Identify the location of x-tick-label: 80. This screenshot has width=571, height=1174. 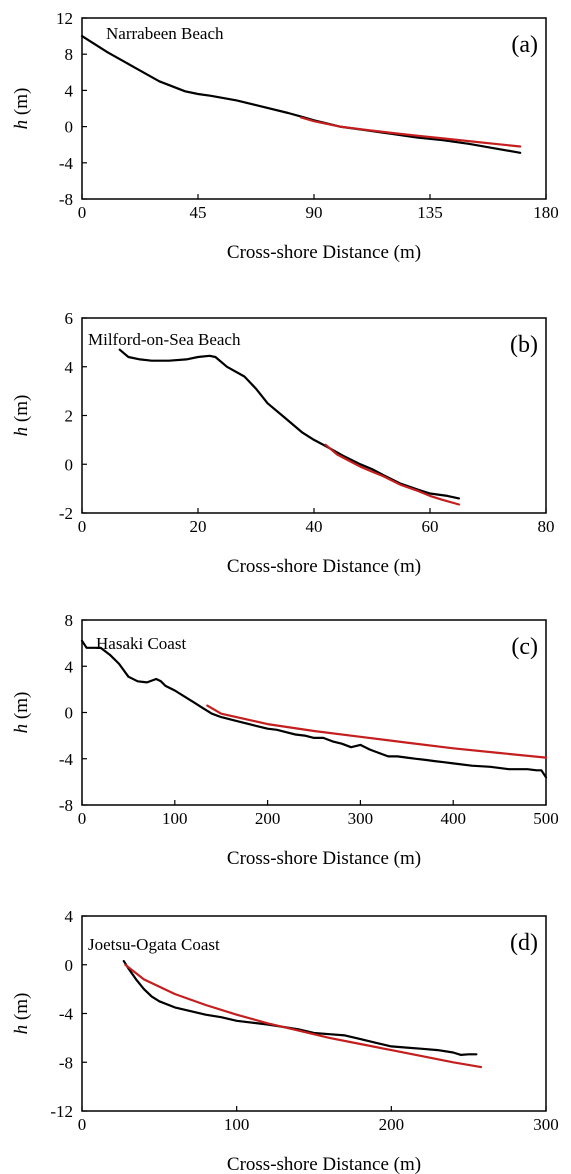
(546, 526).